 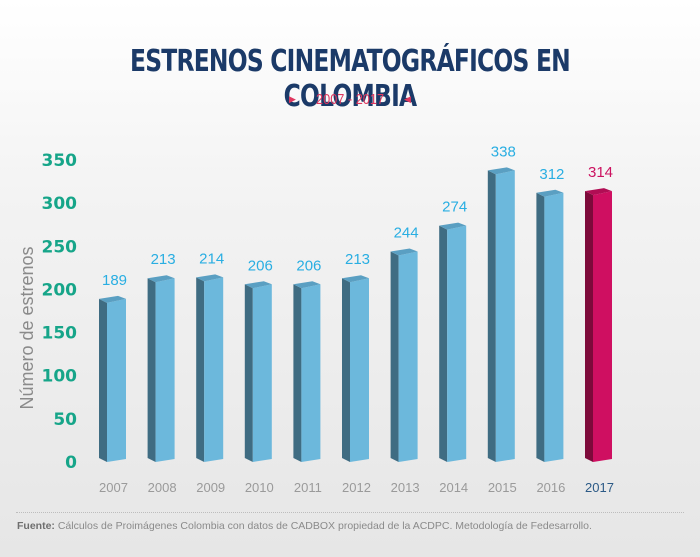 I want to click on bar-2012, so click(x=355, y=368).